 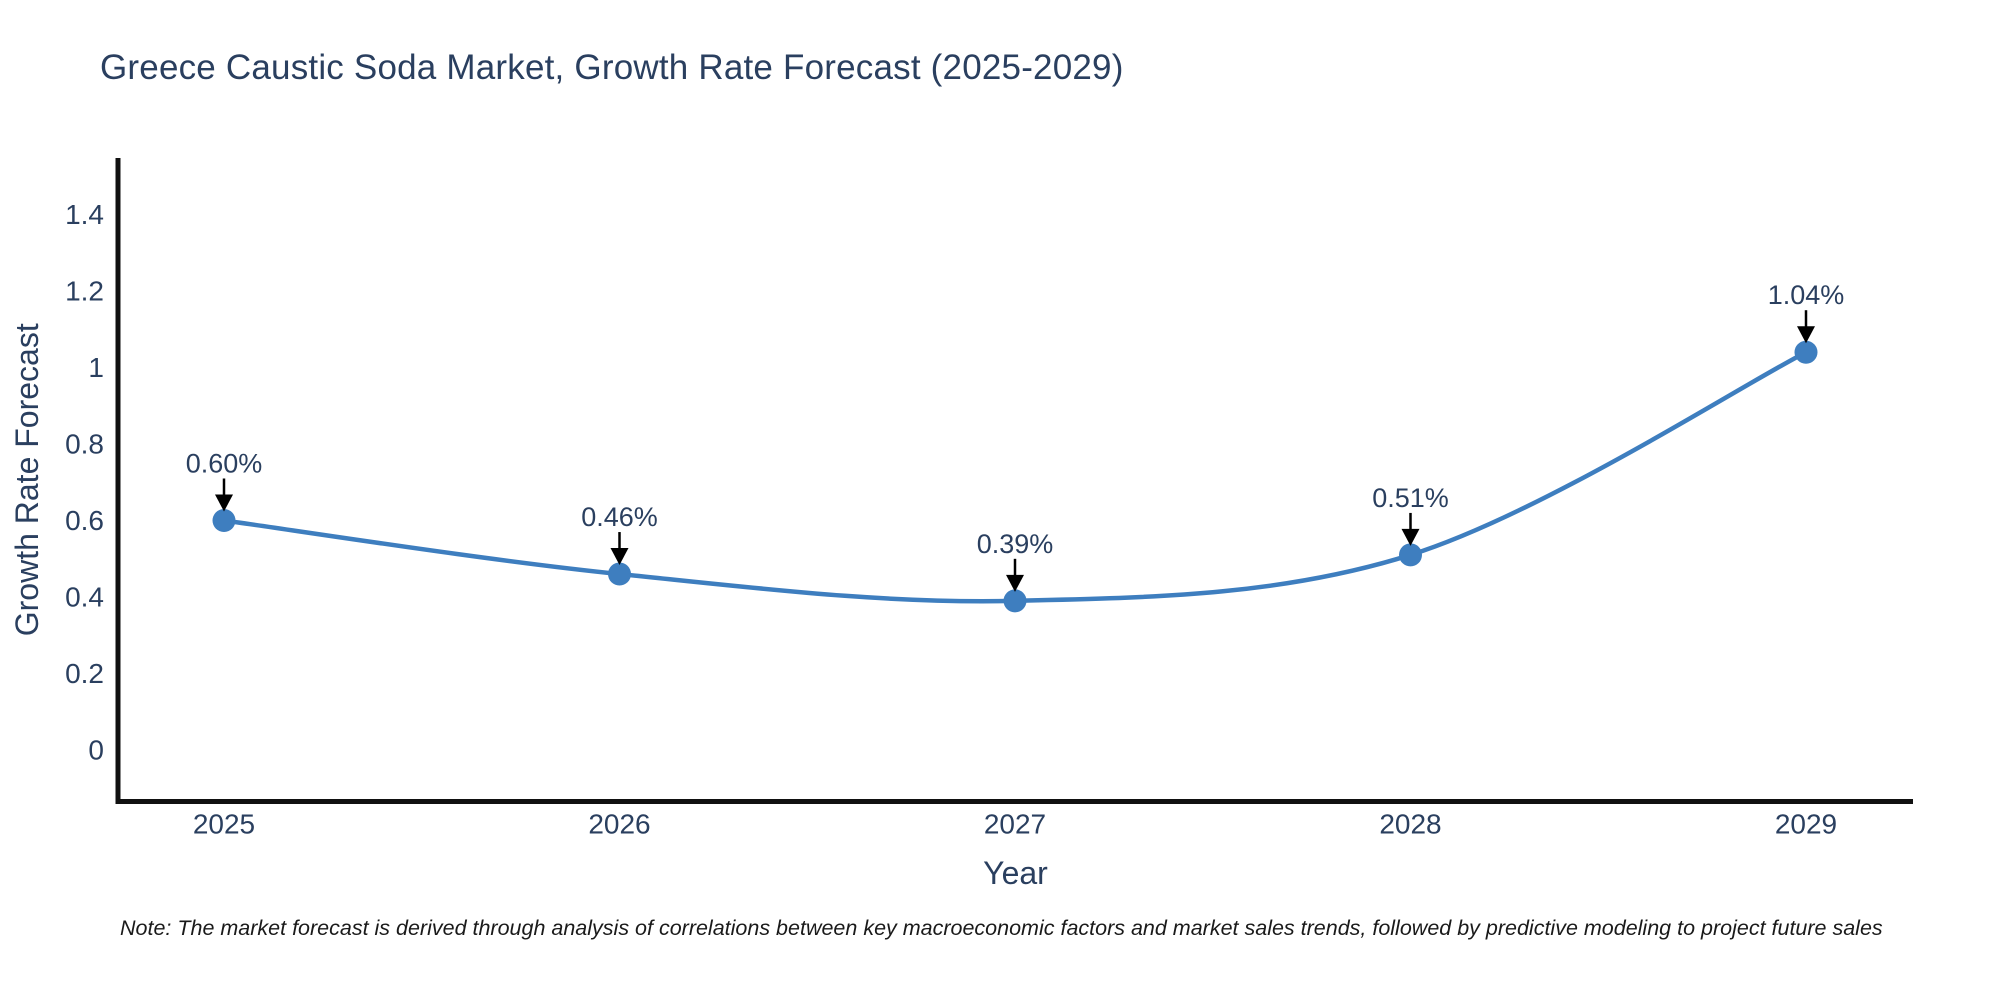 What do you see at coordinates (1806, 824) in the screenshot?
I see `x-tick-label: 2029` at bounding box center [1806, 824].